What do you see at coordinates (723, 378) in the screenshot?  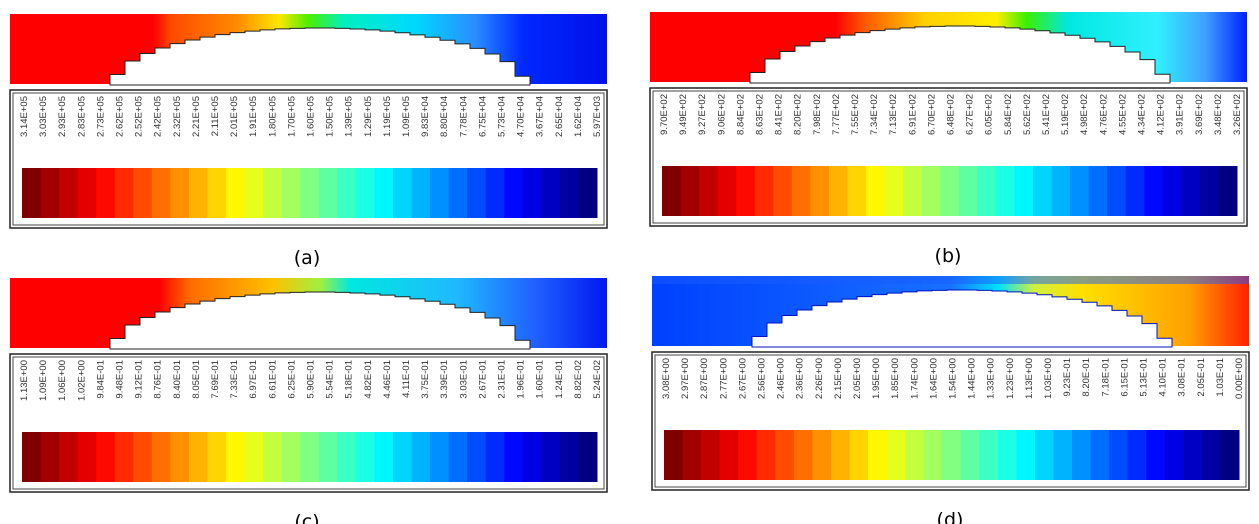 I see `legend-tick-label: 2.77E+00` at bounding box center [723, 378].